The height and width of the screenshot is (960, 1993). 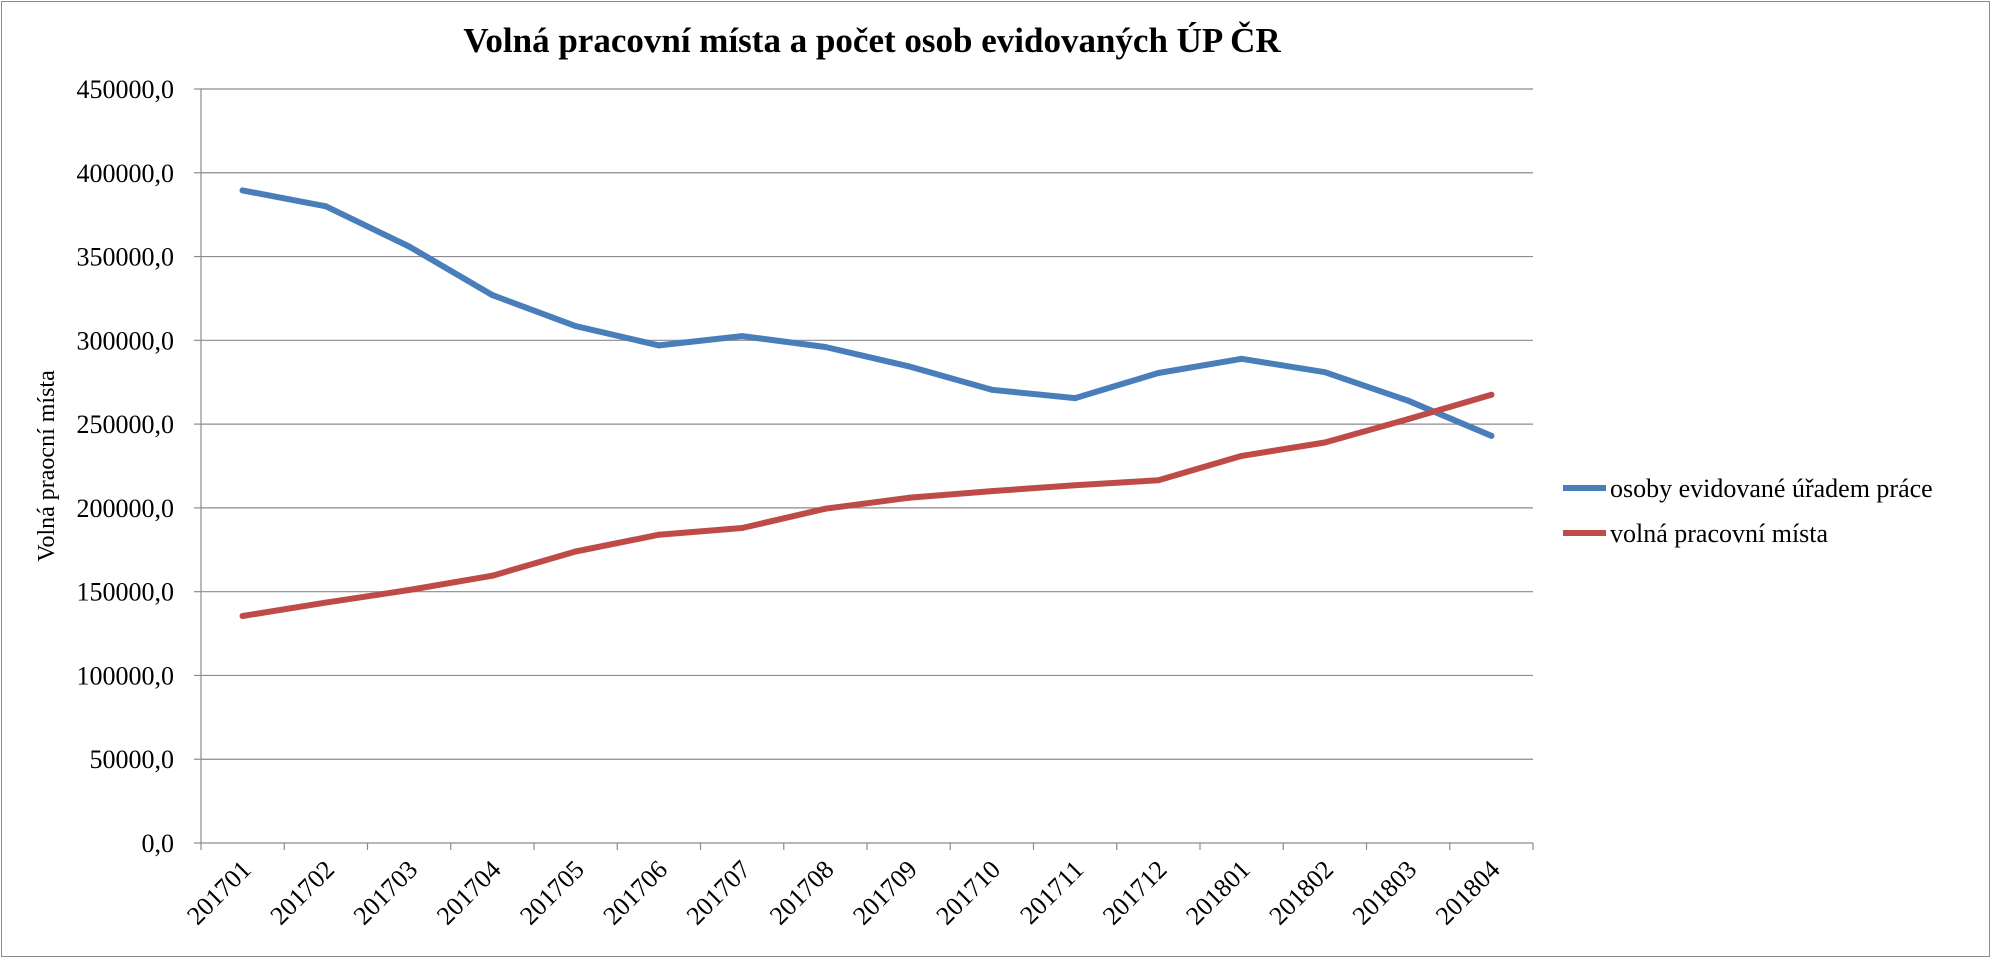 What do you see at coordinates (47, 466) in the screenshot?
I see `y-axis-title: Volná praocní místa` at bounding box center [47, 466].